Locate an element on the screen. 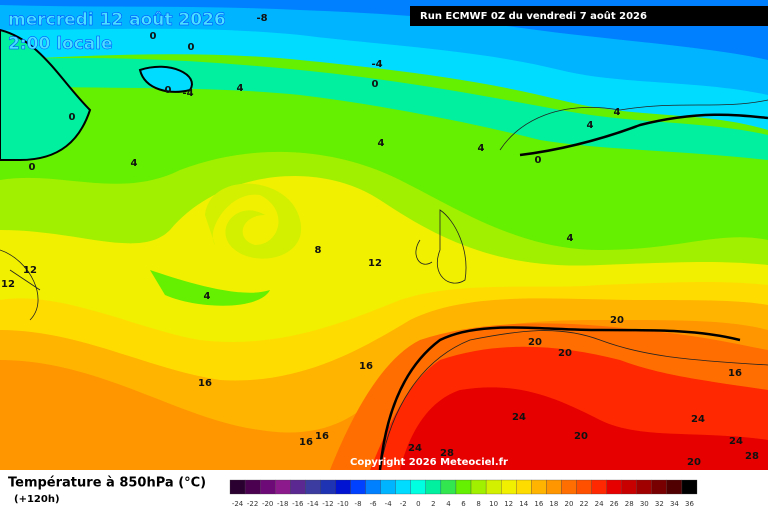 Image resolution: width=768 pixels, height=516 pixels. legend-label: 0 is located at coordinates (418, 504).